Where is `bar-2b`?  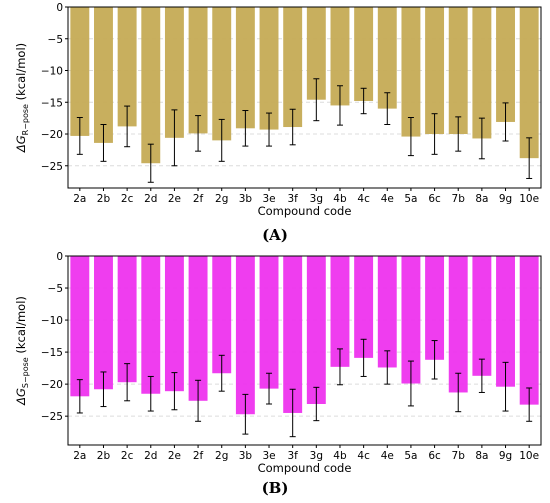
bar-2b is located at coordinates (103, 75).